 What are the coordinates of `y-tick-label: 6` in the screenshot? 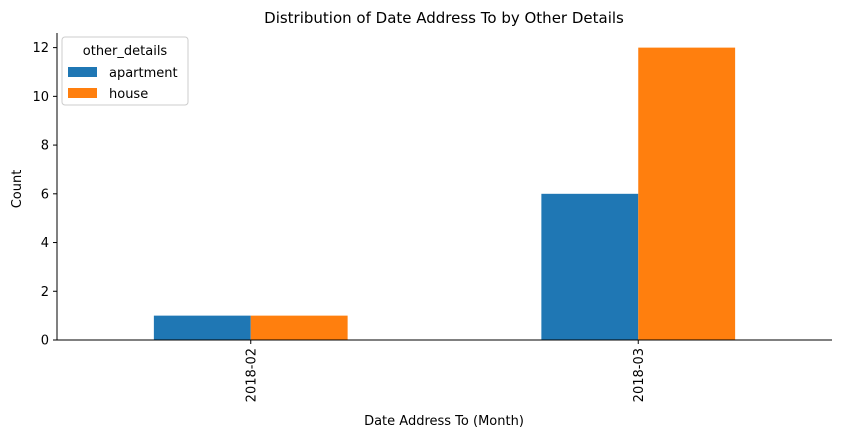 It's located at (45, 194).